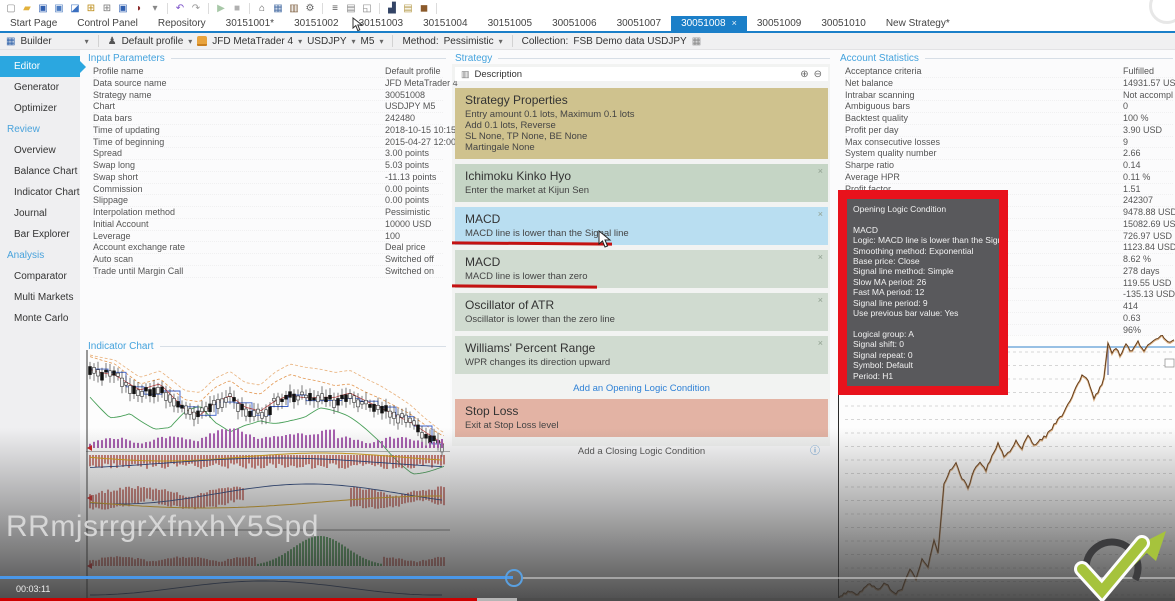 The height and width of the screenshot is (601, 1175). I want to click on document-tab: New Strategy*, so click(918, 23).